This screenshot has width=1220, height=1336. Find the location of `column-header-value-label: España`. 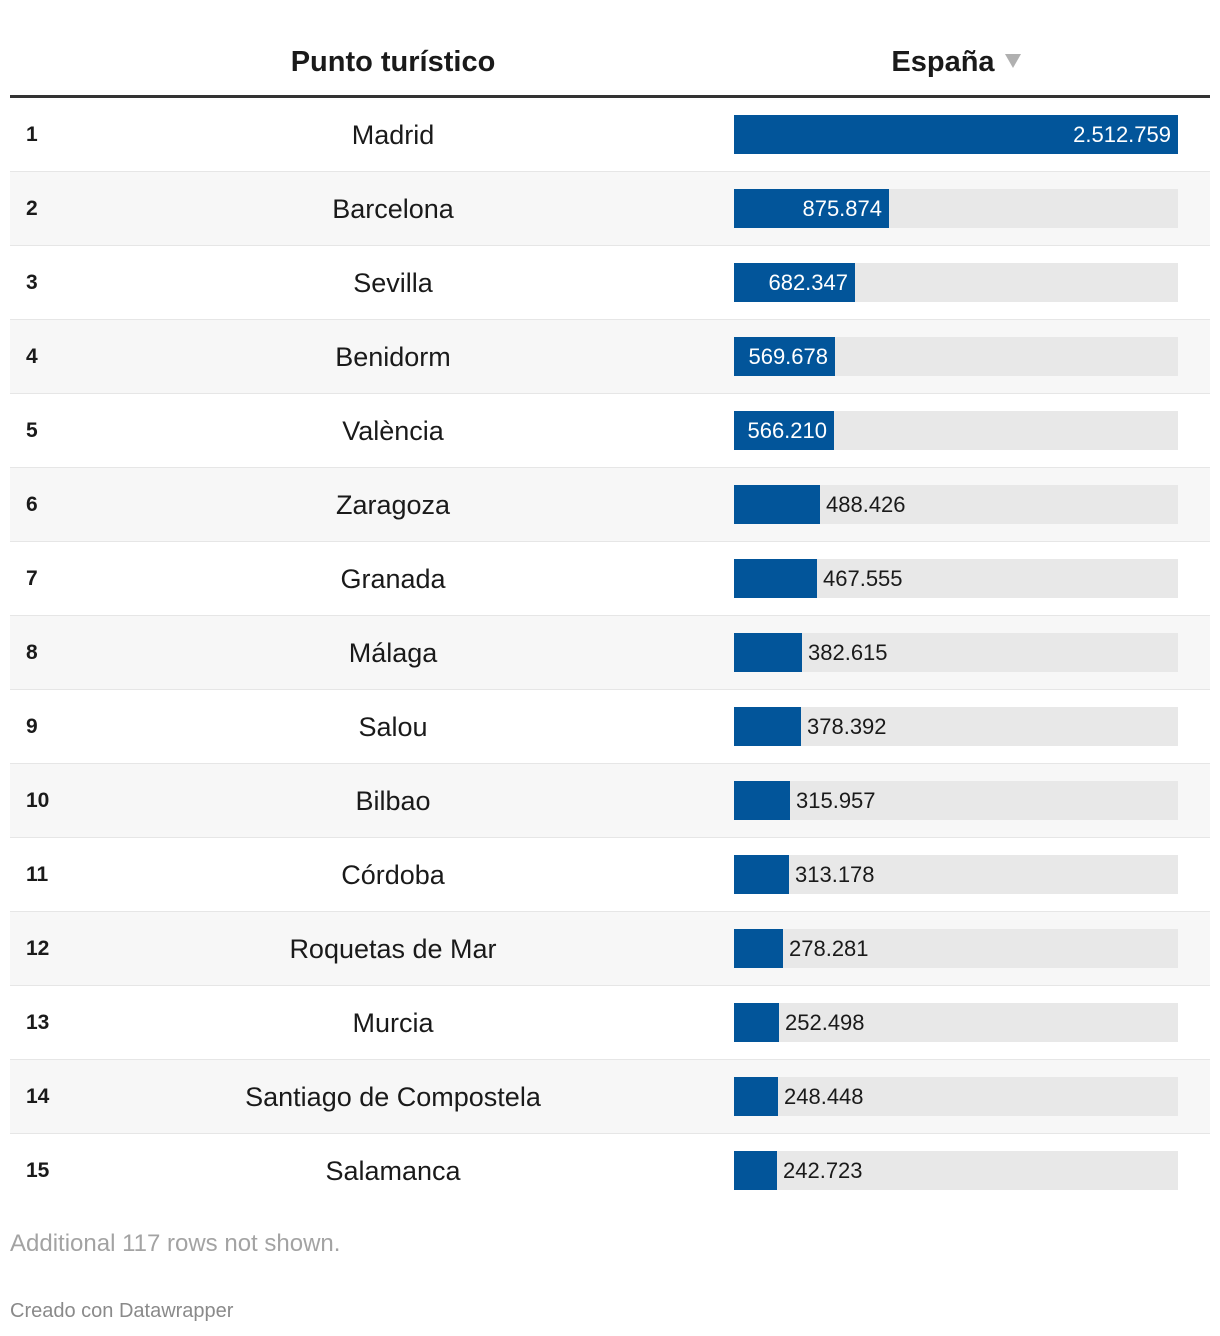

column-header-value-label: España is located at coordinates (943, 62).